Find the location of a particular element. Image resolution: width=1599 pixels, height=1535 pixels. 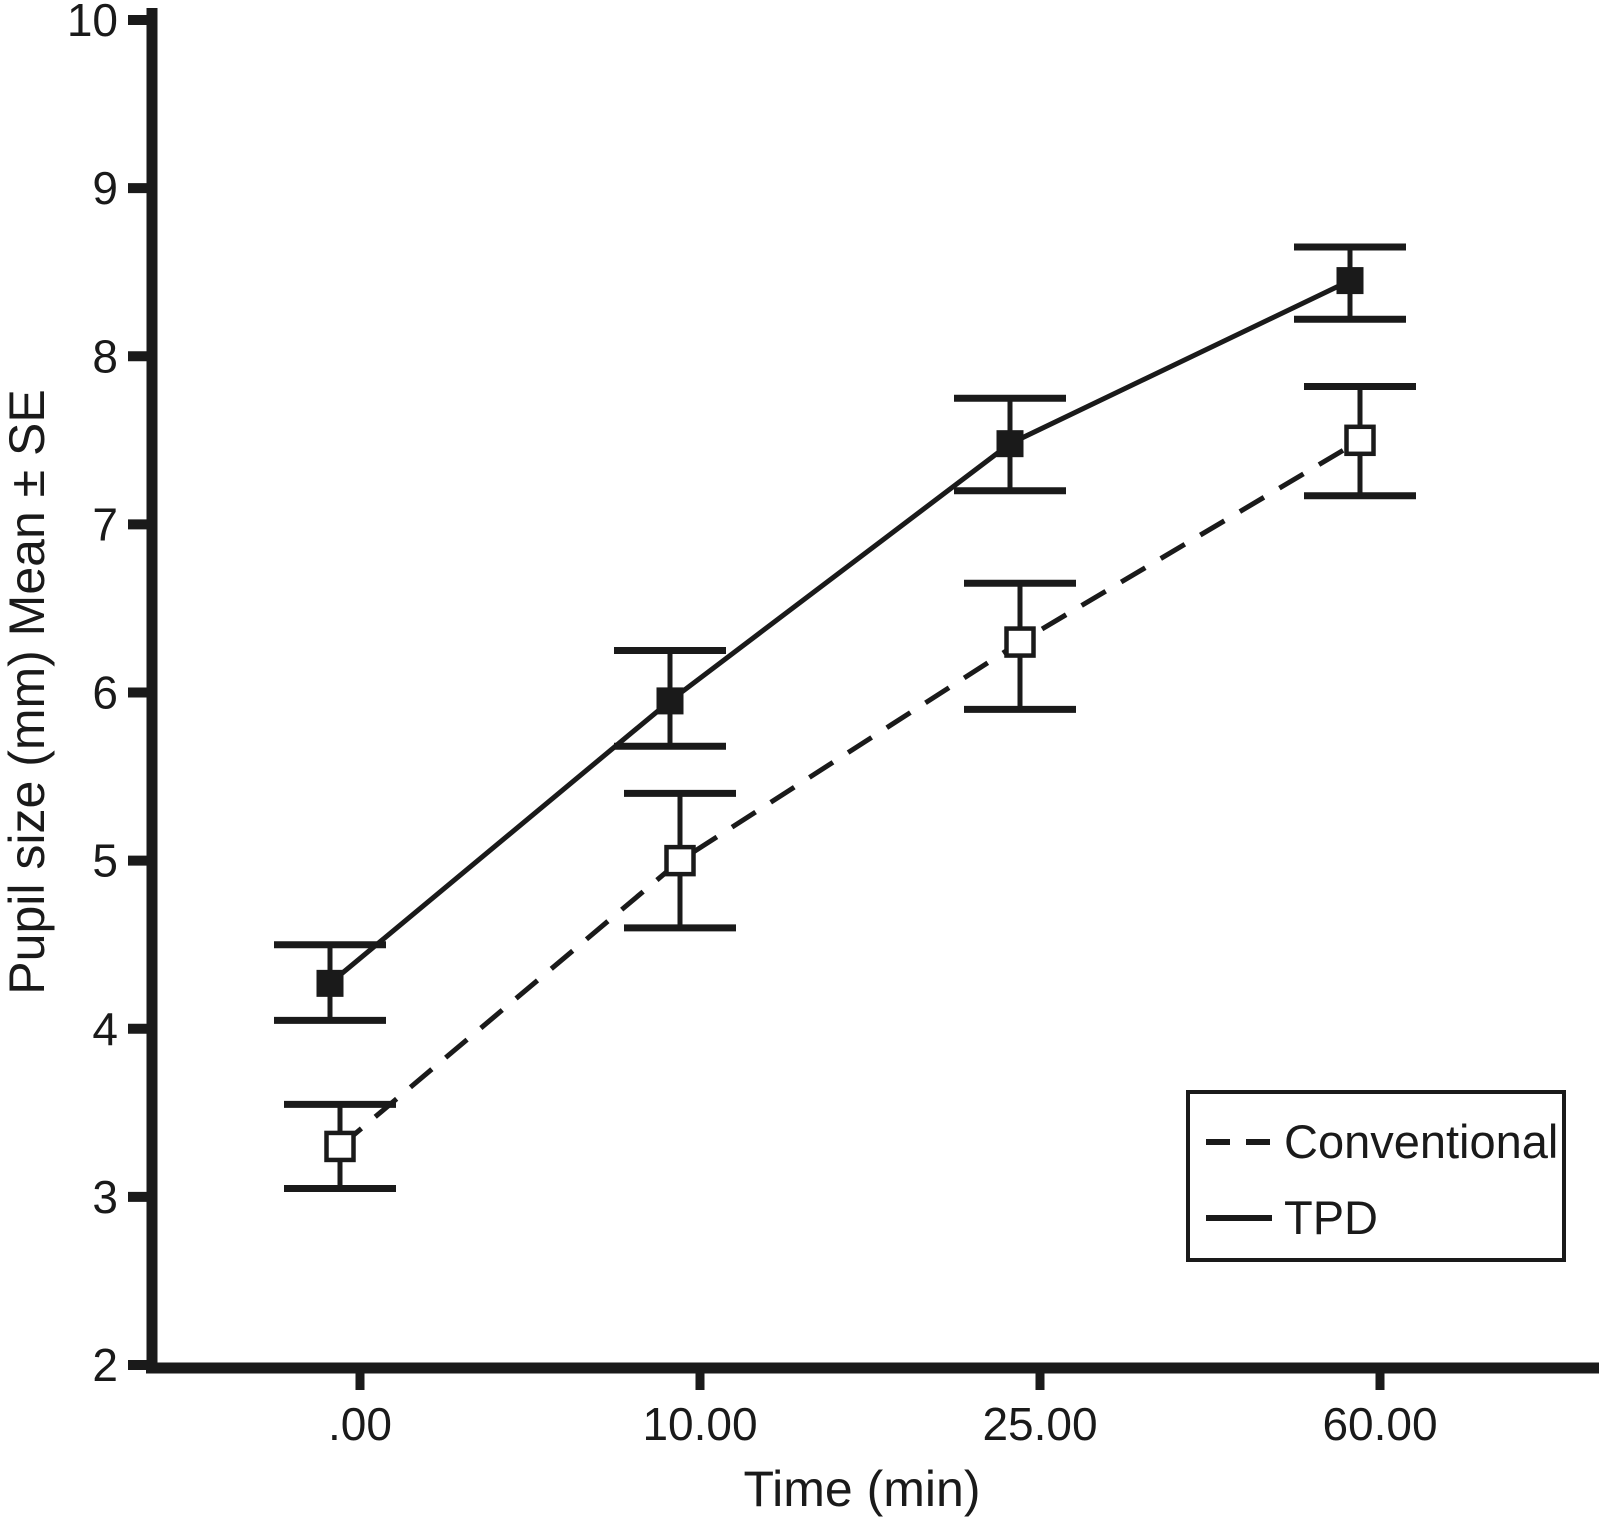

x-axis-title: Time (min) is located at coordinates (861, 1489).